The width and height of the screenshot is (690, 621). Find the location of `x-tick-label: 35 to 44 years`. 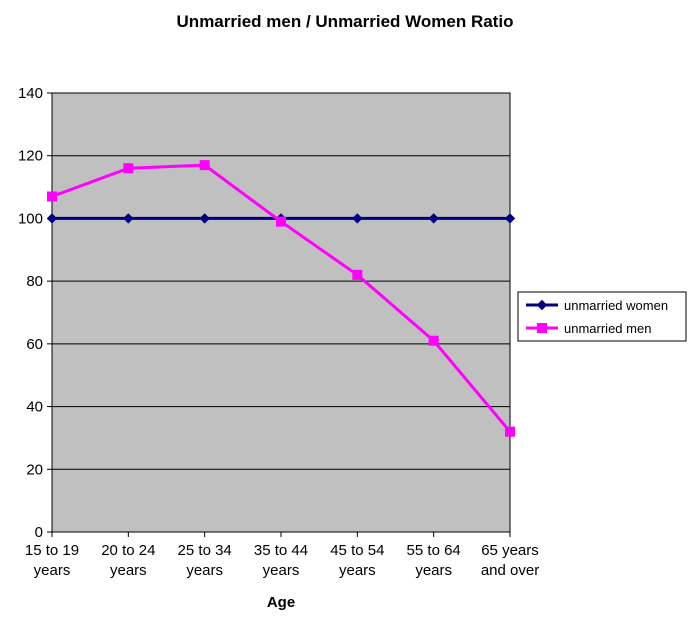

x-tick-label: 35 to 44 years is located at coordinates (281, 560).